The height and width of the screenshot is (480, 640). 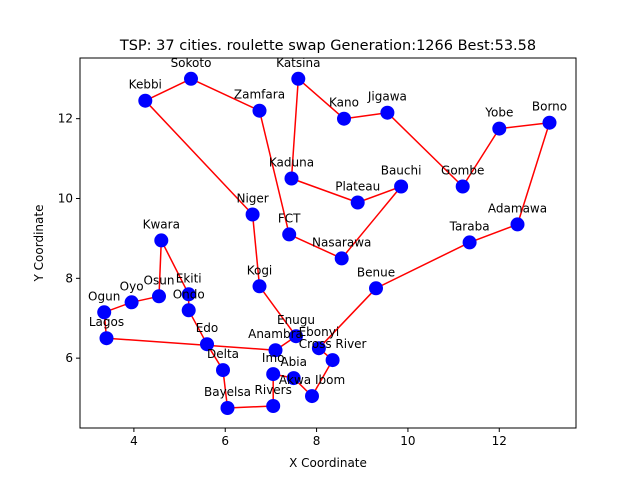 What do you see at coordinates (227, 392) in the screenshot?
I see `city-label: Bayelsa` at bounding box center [227, 392].